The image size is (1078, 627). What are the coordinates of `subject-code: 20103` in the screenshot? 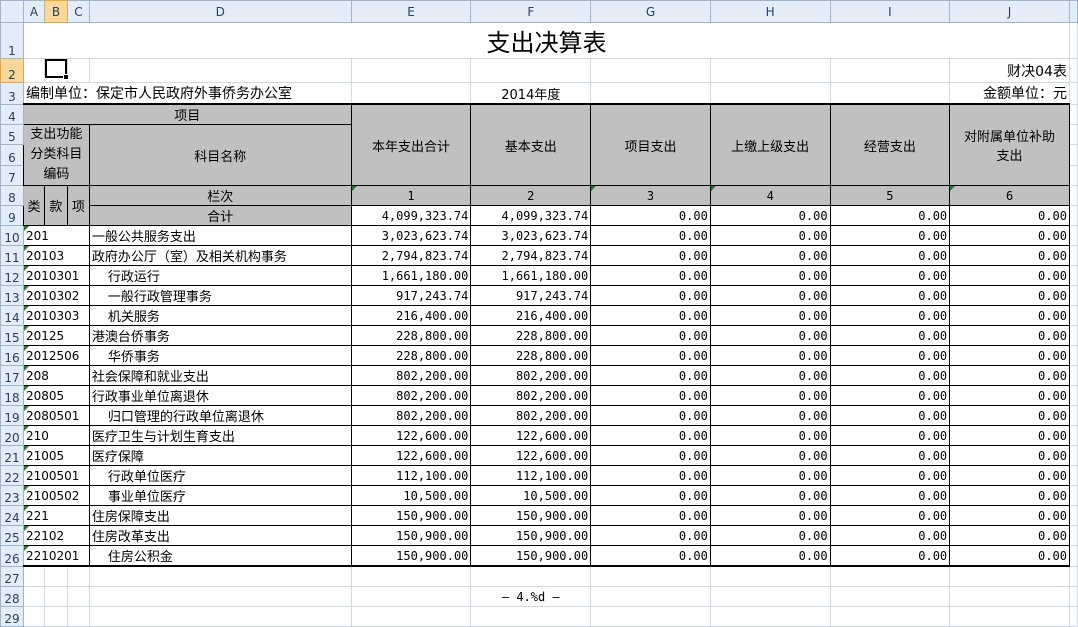 It's located at (56, 255).